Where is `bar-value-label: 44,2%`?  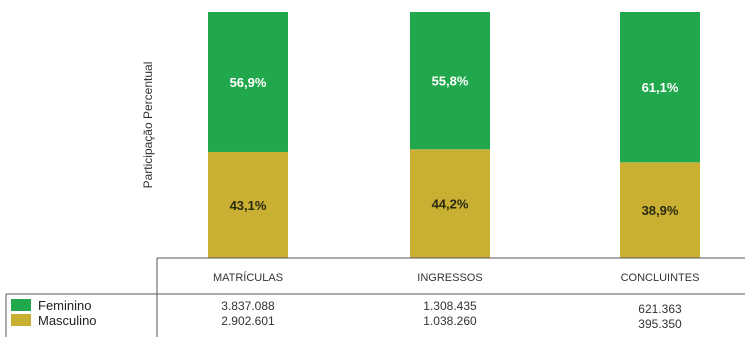
bar-value-label: 44,2% is located at coordinates (450, 204).